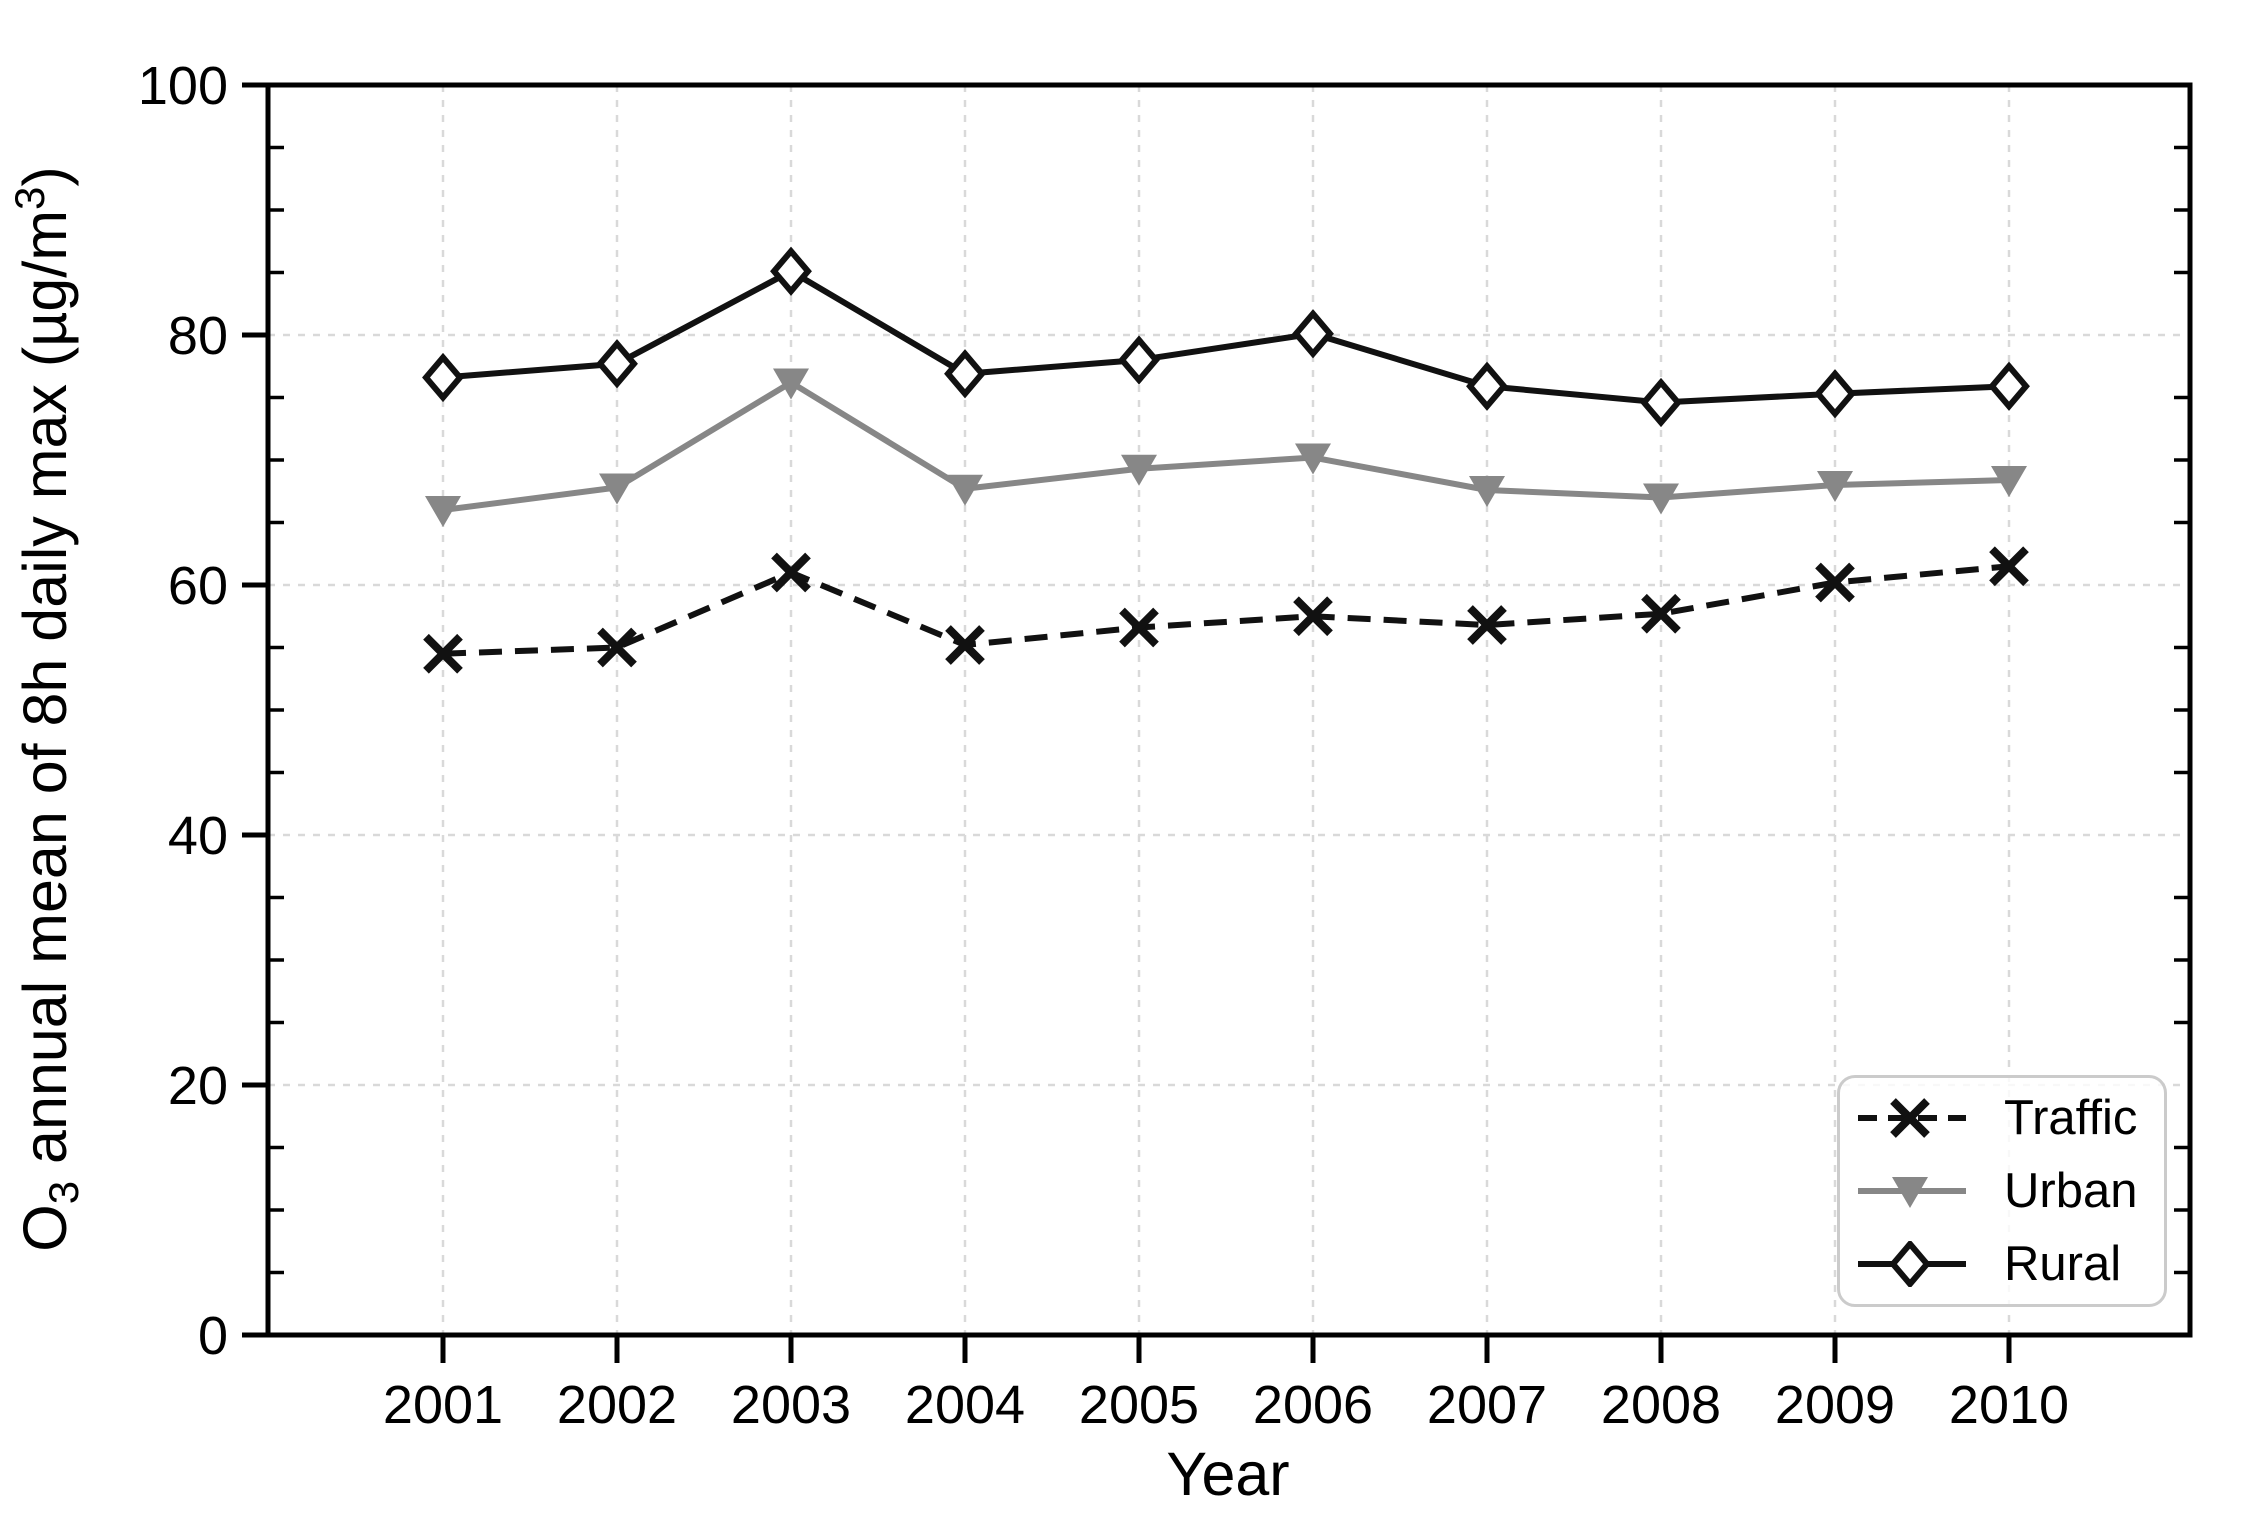 Image resolution: width=2248 pixels, height=1539 pixels. Describe the element at coordinates (29, 198) in the screenshot. I see `y-axis-title-superscript: 3` at that location.